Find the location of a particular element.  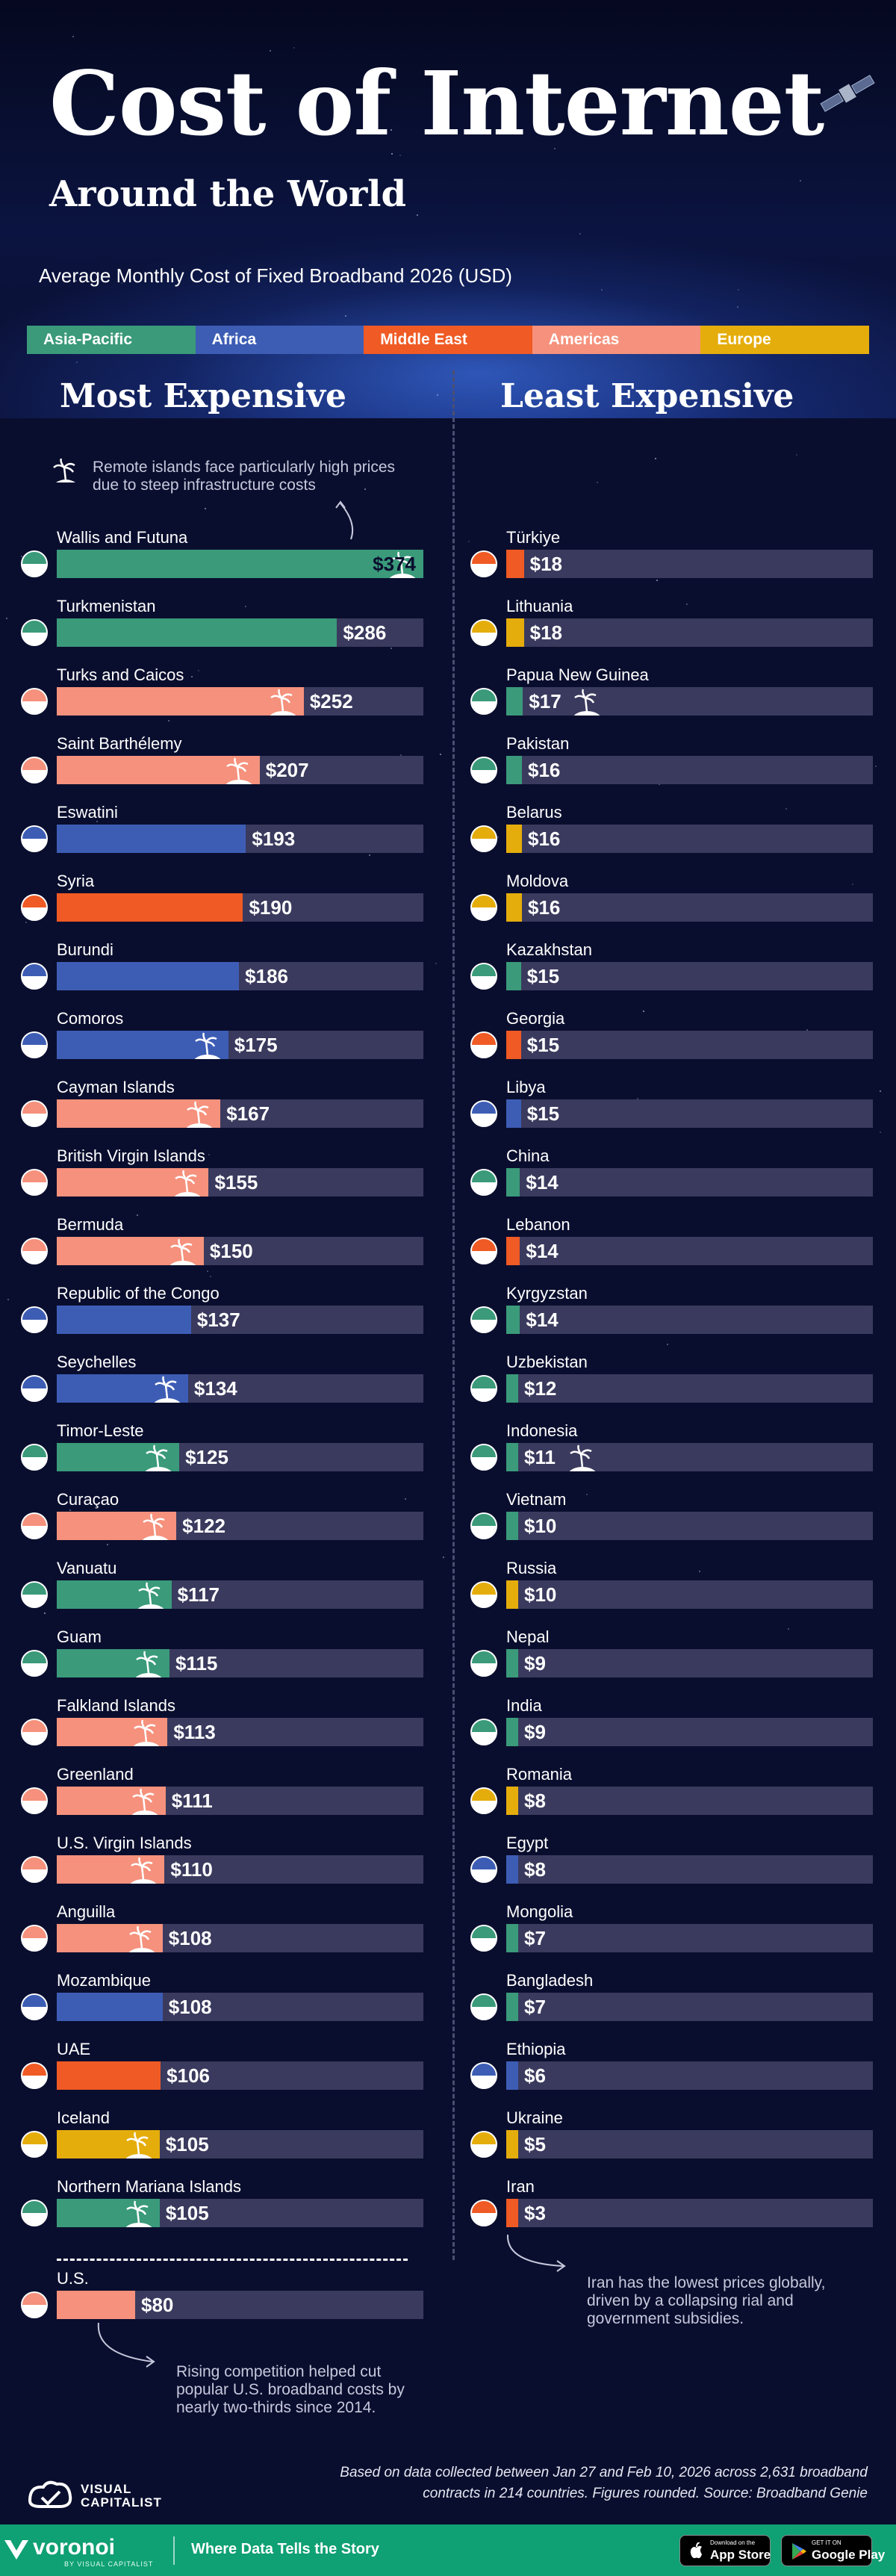

country-name: Lebanon is located at coordinates (538, 1225).